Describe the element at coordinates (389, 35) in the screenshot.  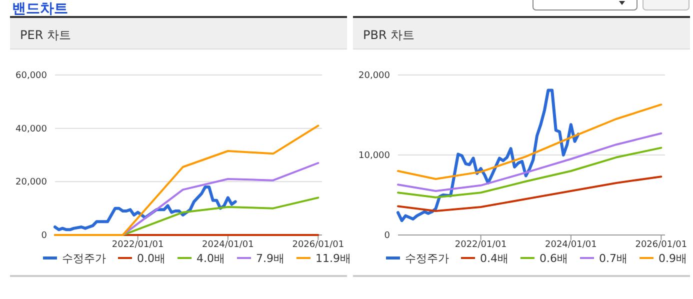
I see `chart-title: PBR 차트` at that location.